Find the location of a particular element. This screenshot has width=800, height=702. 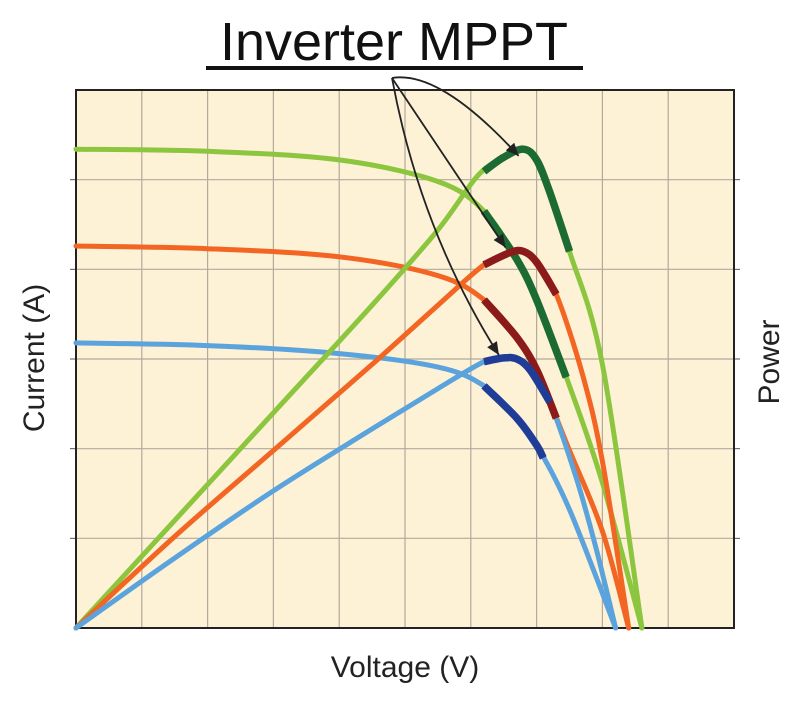

mppt-highlight-layer is located at coordinates (527, 302).